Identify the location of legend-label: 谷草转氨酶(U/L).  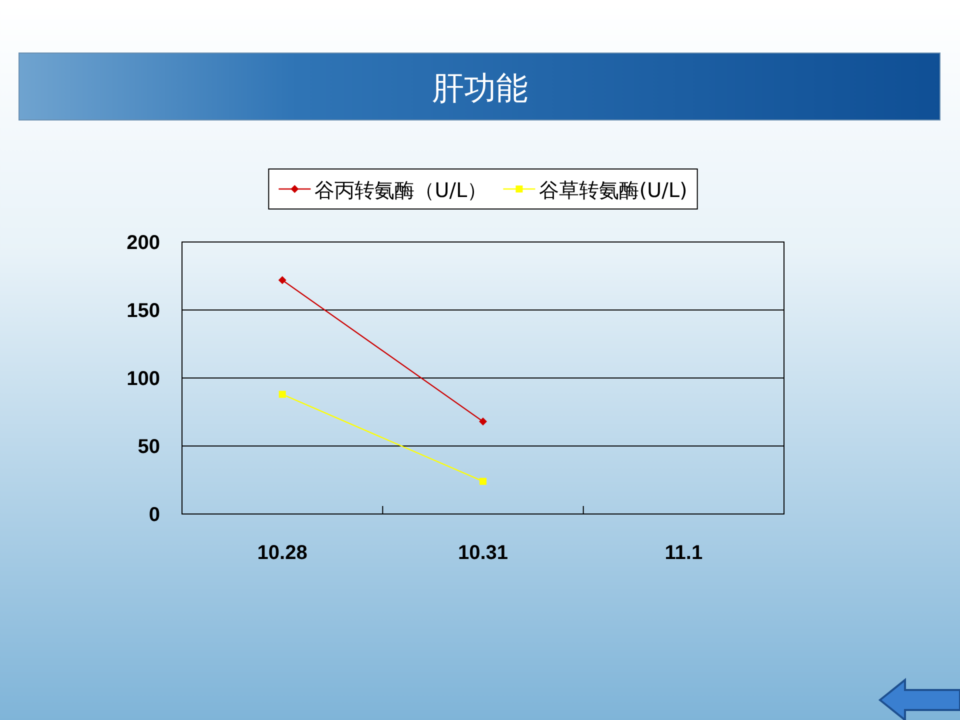
(613, 190).